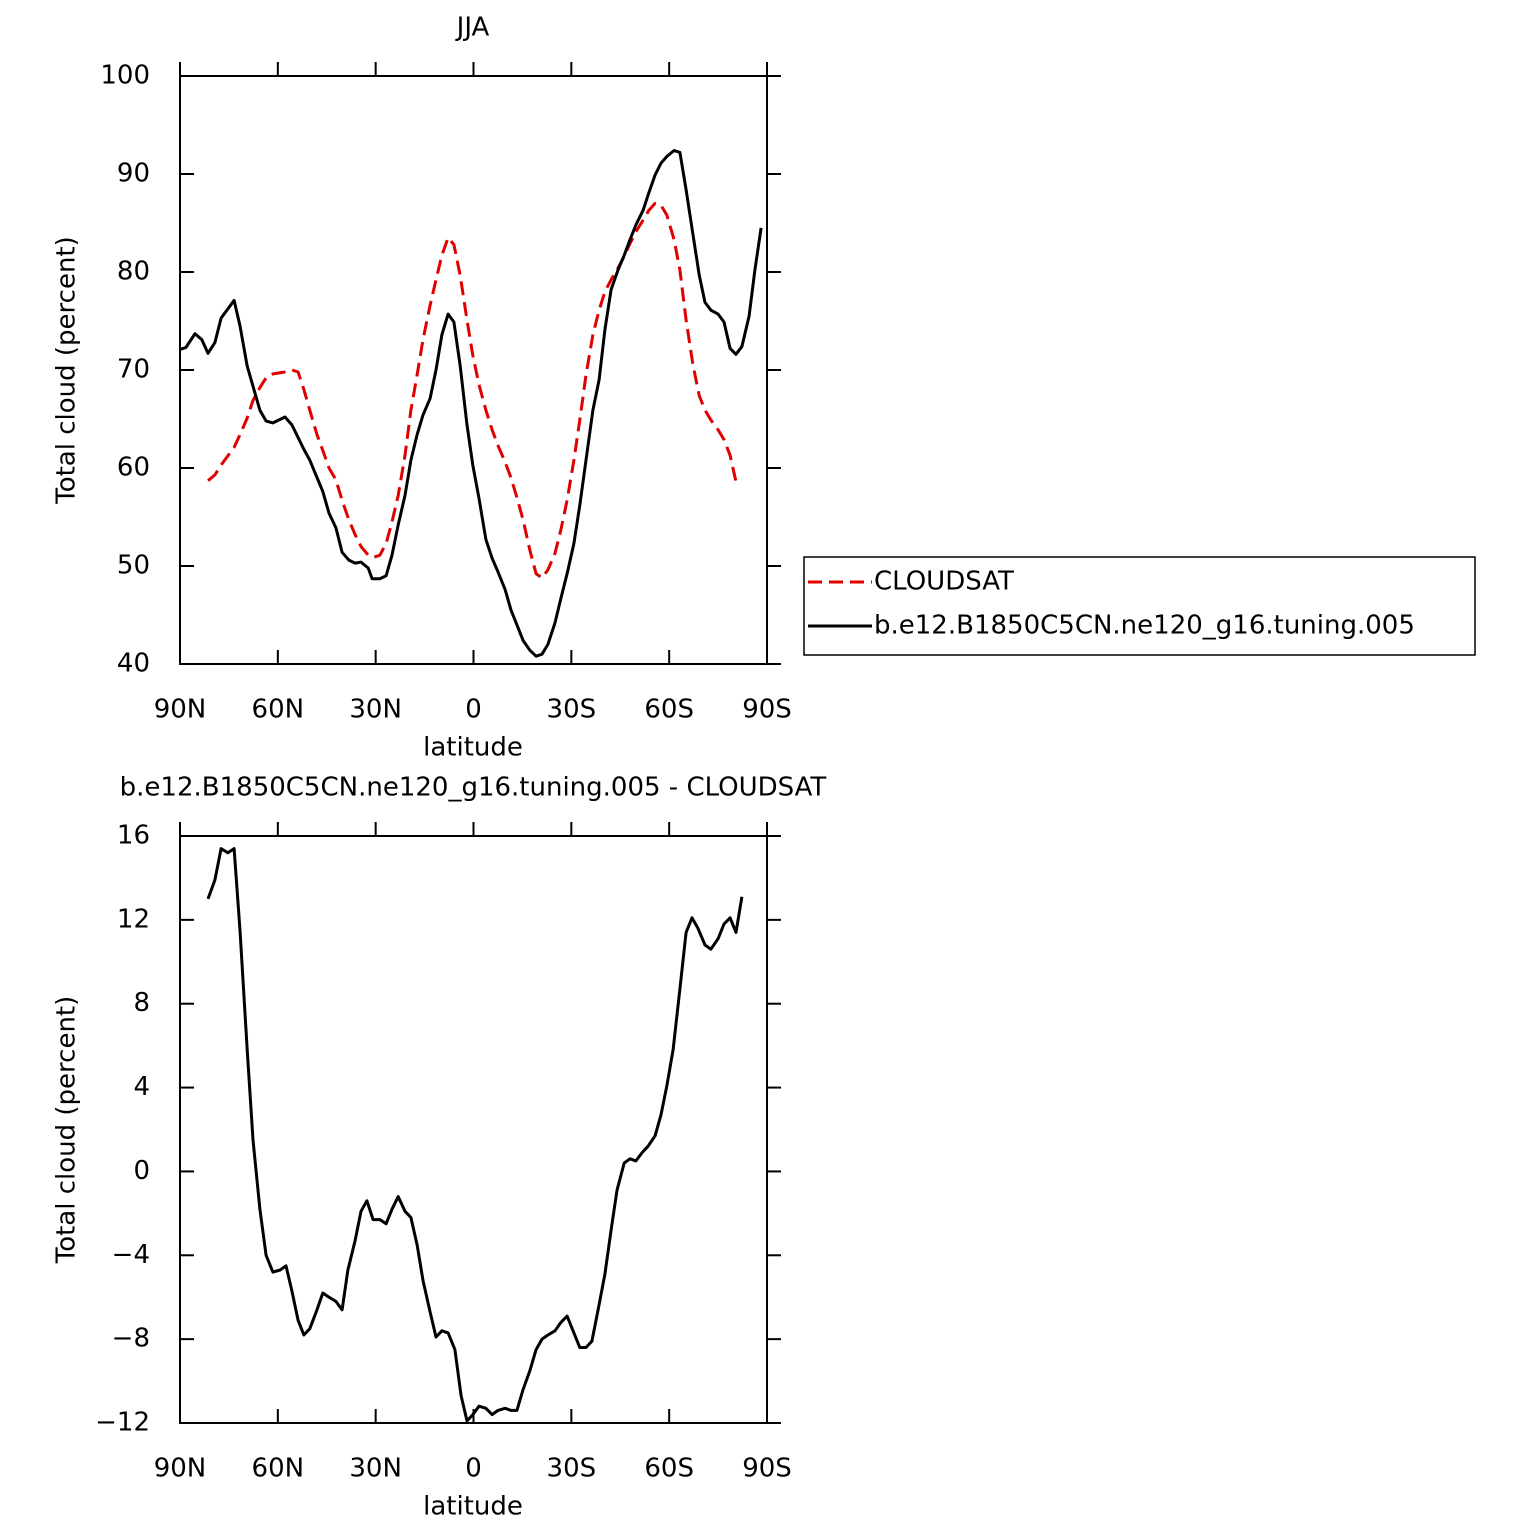  Describe the element at coordinates (141, 1003) in the screenshot. I see `y-tick-label: 8` at that location.